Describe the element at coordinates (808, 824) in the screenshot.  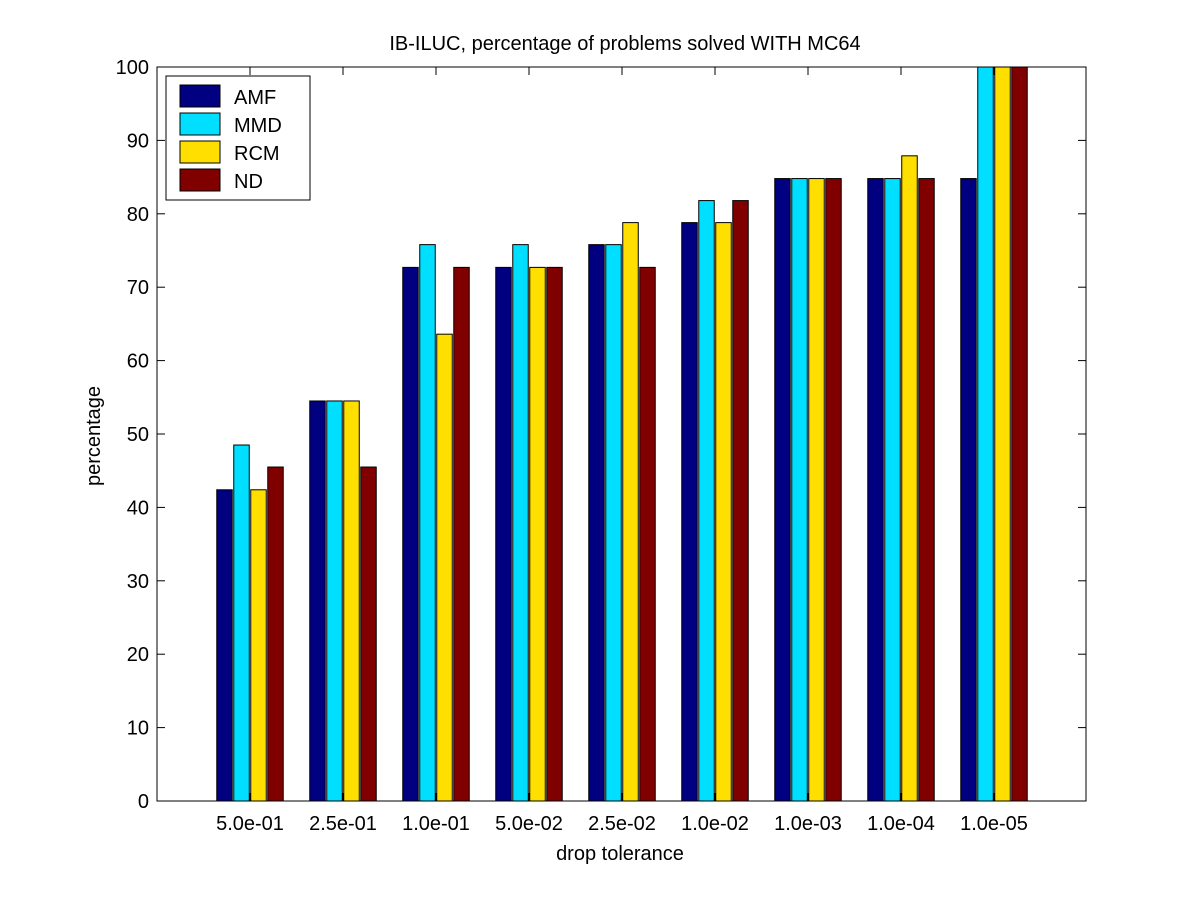
I see `x-tick-label: 1.0e-03` at that location.